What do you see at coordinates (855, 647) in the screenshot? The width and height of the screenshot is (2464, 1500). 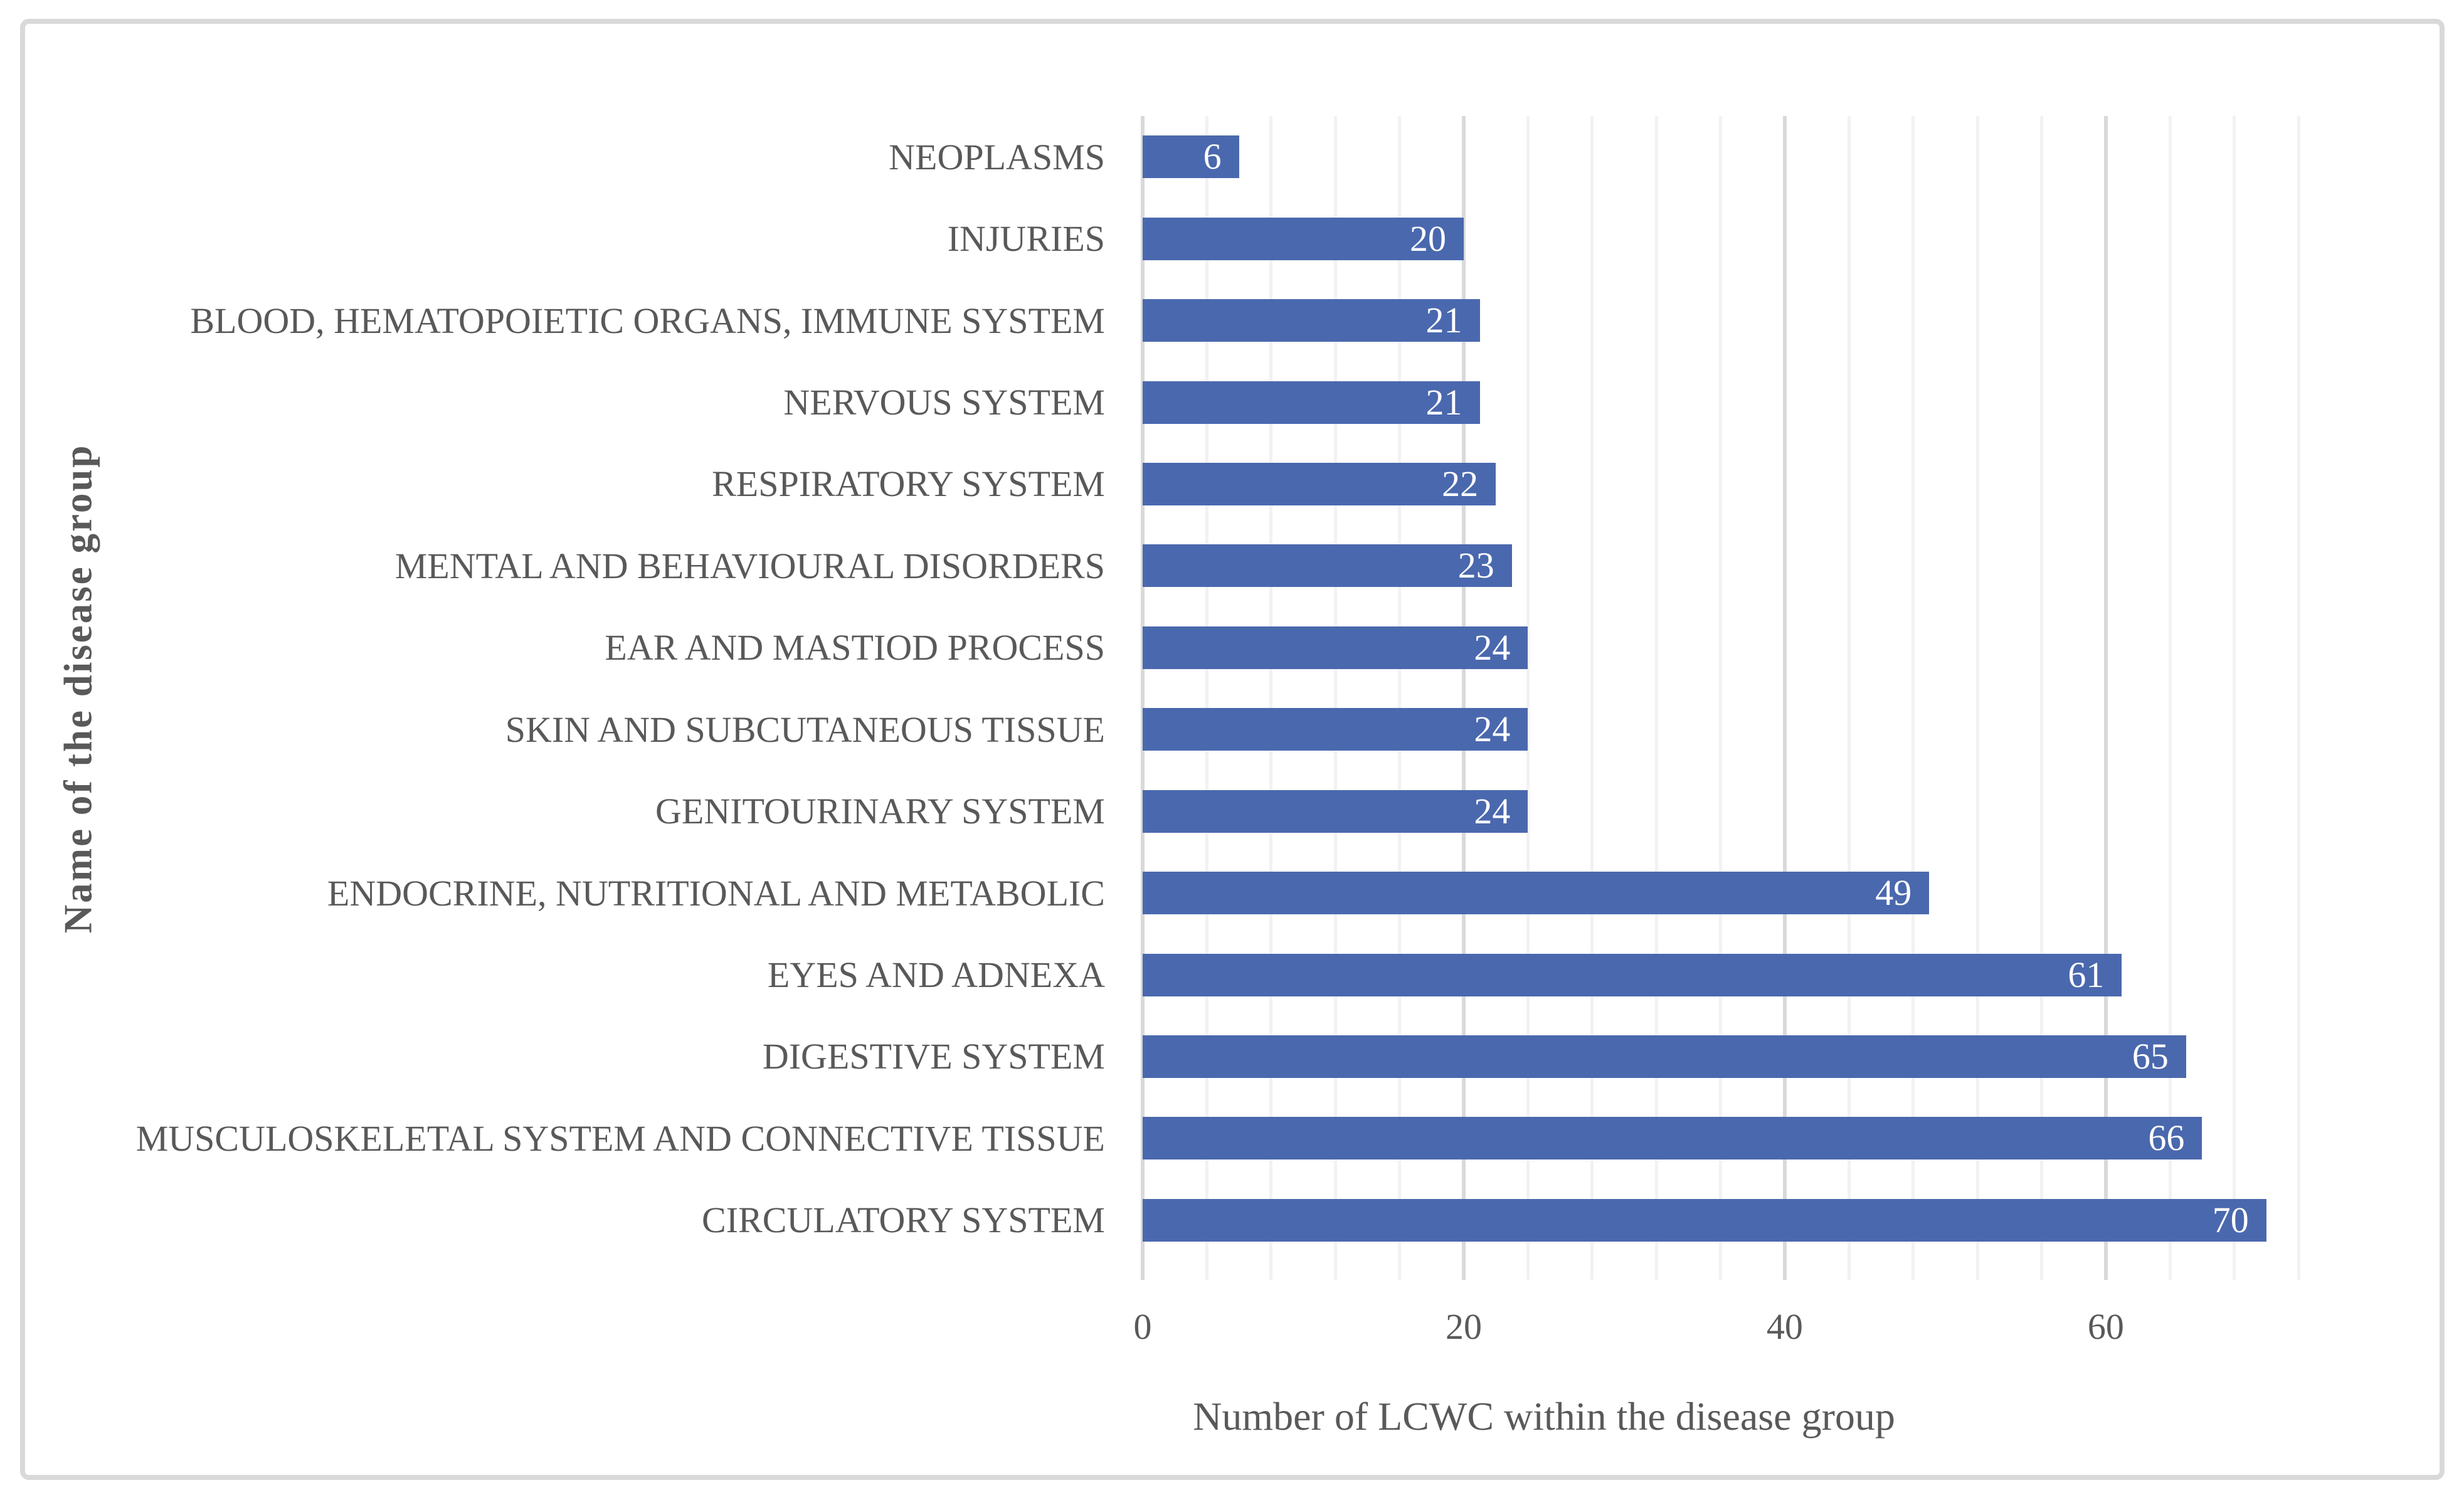 I see `category-label: EAR AND MASTIOD PROCESS` at bounding box center [855, 647].